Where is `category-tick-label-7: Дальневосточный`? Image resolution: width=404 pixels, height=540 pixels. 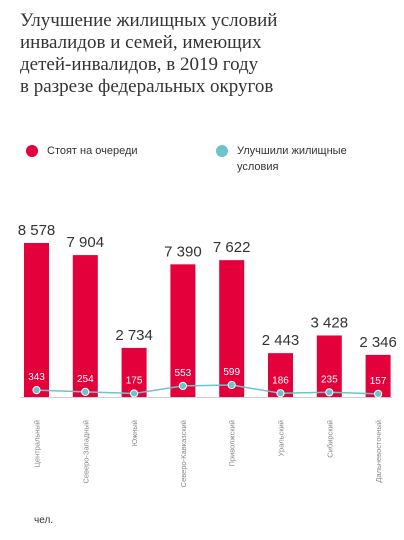 category-tick-label-7: Дальневосточный is located at coordinates (378, 451).